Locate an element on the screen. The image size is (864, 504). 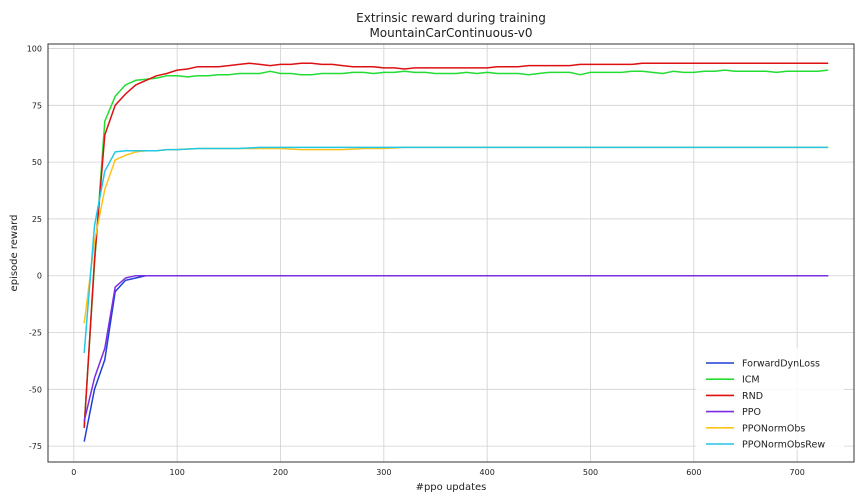
y-tick-label: 50 is located at coordinates (37, 162).